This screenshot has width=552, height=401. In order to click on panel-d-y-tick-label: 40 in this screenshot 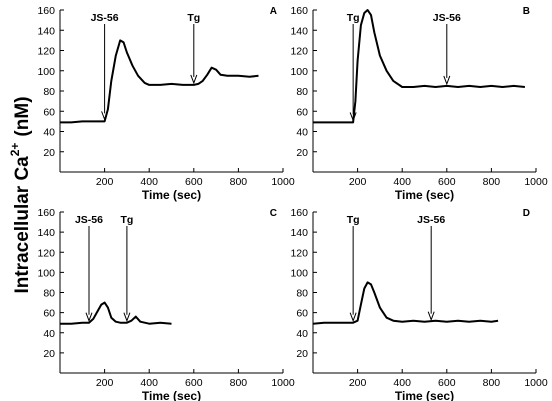, I will do `click(302, 334)`.